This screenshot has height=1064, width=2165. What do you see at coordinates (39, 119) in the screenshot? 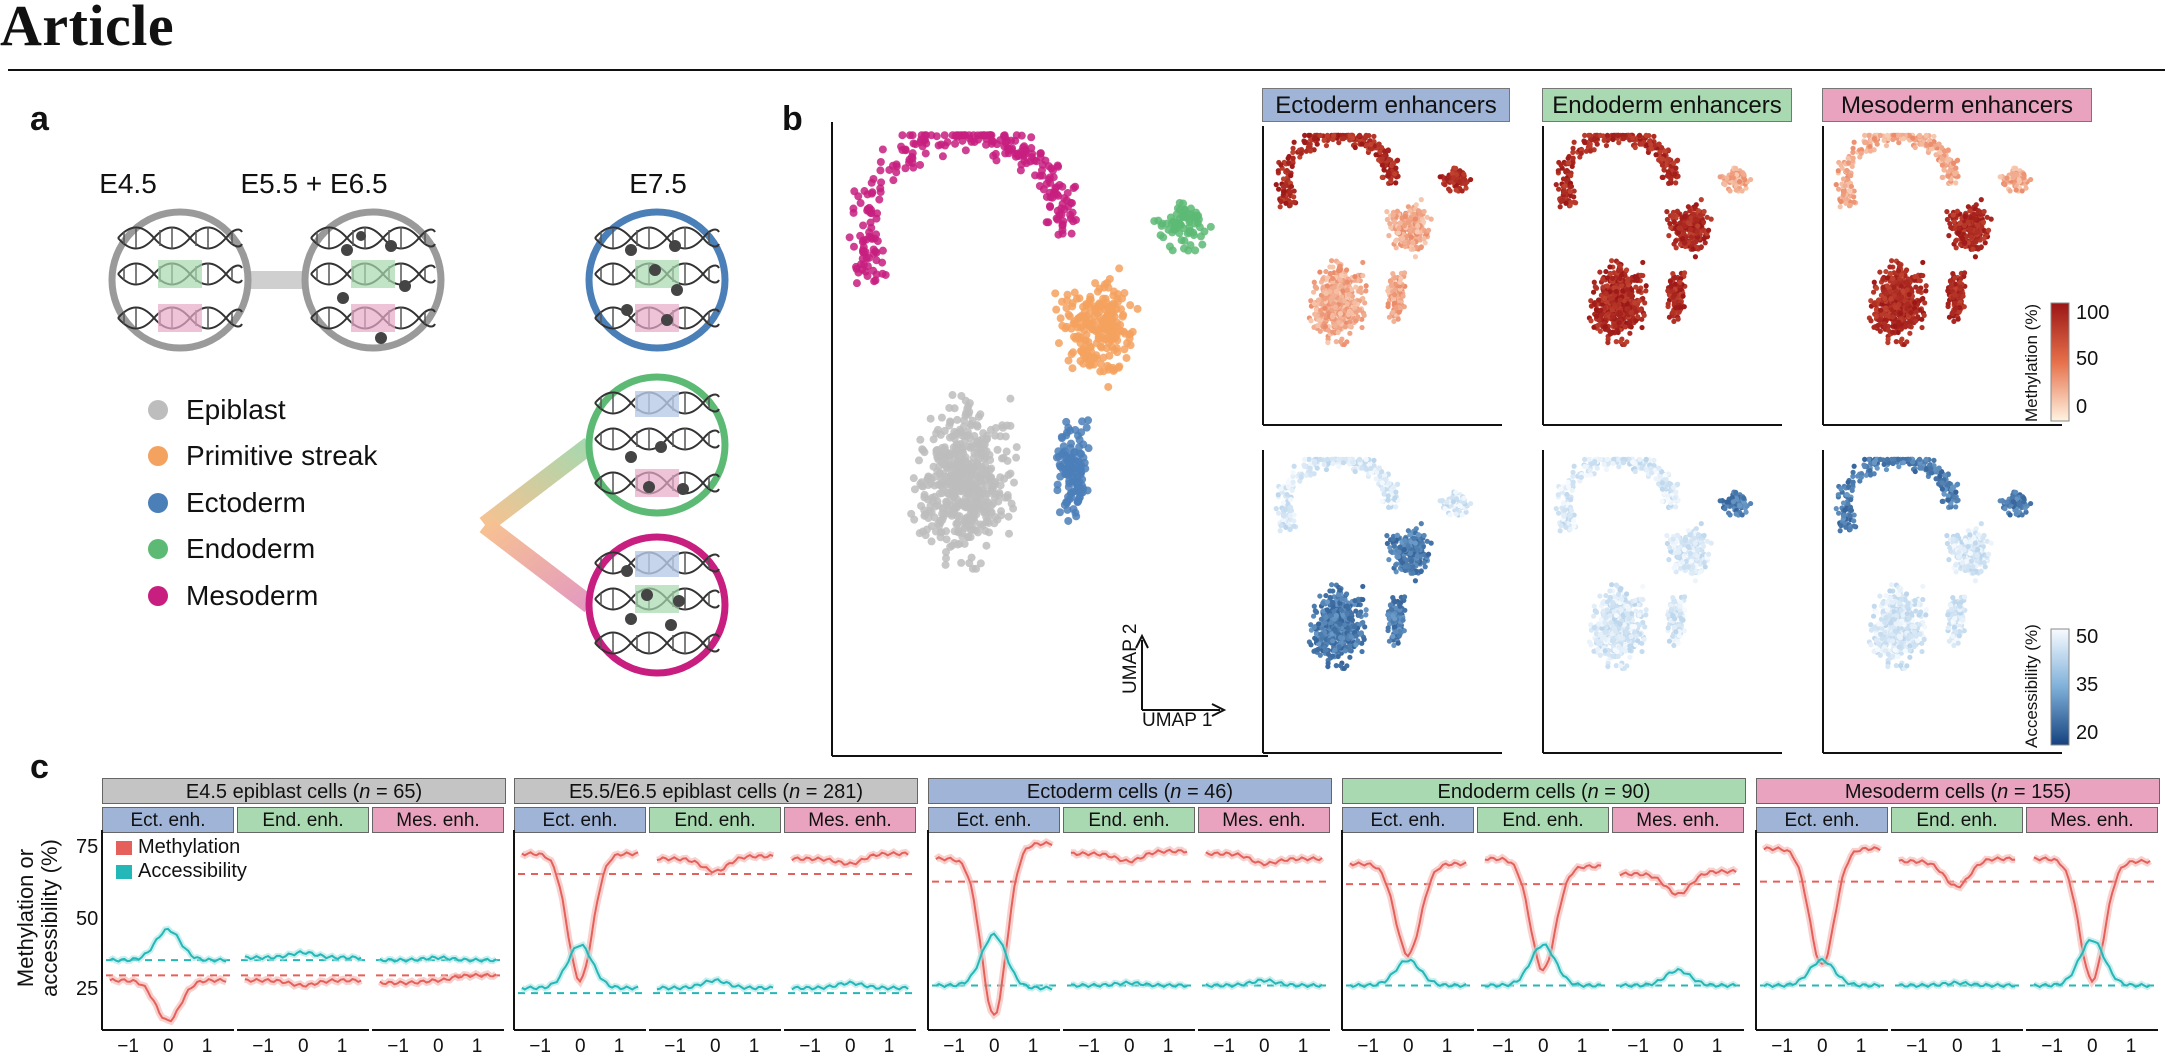
I see `panel-a-label: a` at bounding box center [39, 119].